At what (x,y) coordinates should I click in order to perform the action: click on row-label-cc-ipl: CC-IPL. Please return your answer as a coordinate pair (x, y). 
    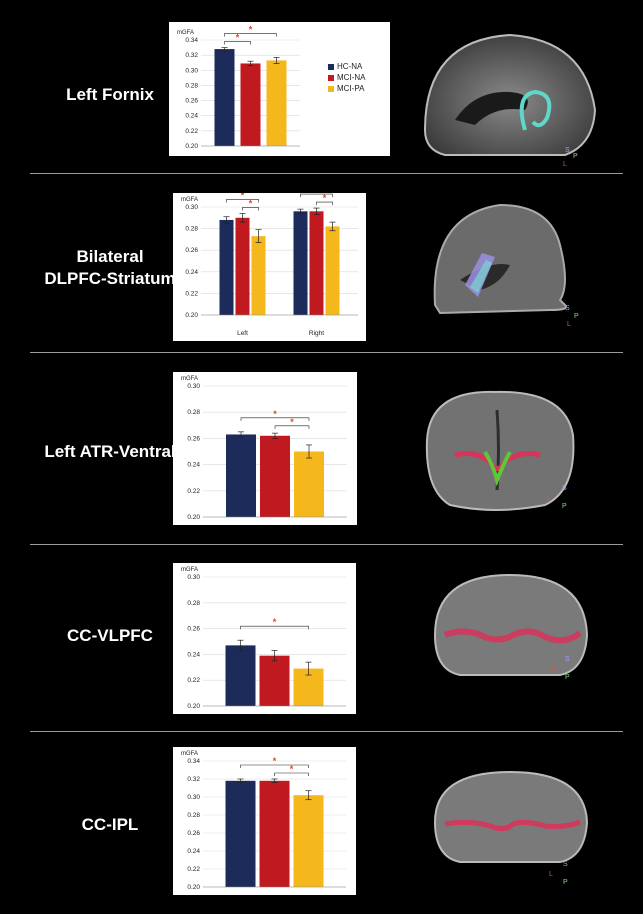
    Looking at the image, I should click on (110, 824).